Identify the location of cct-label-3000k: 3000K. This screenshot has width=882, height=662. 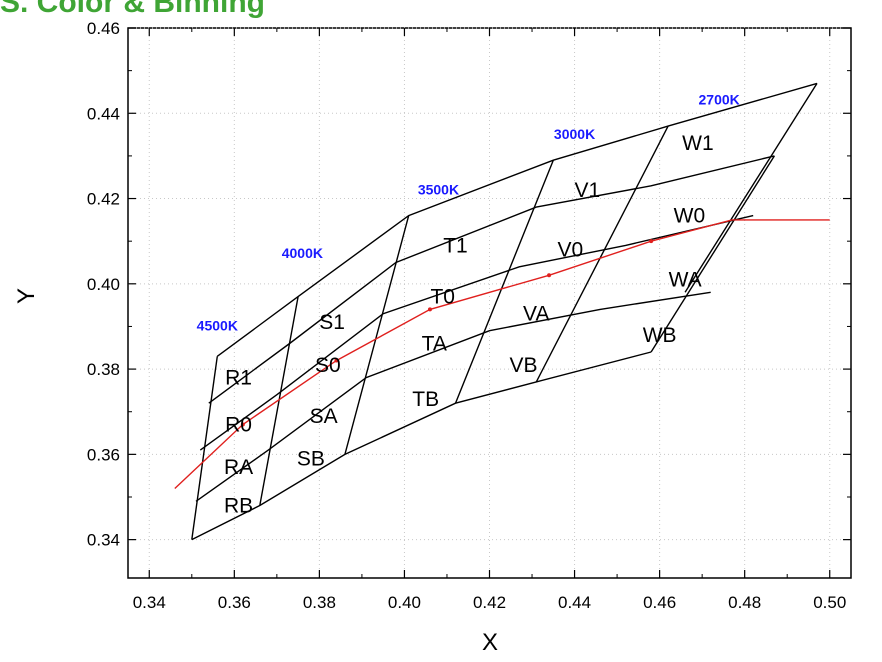
(574, 134).